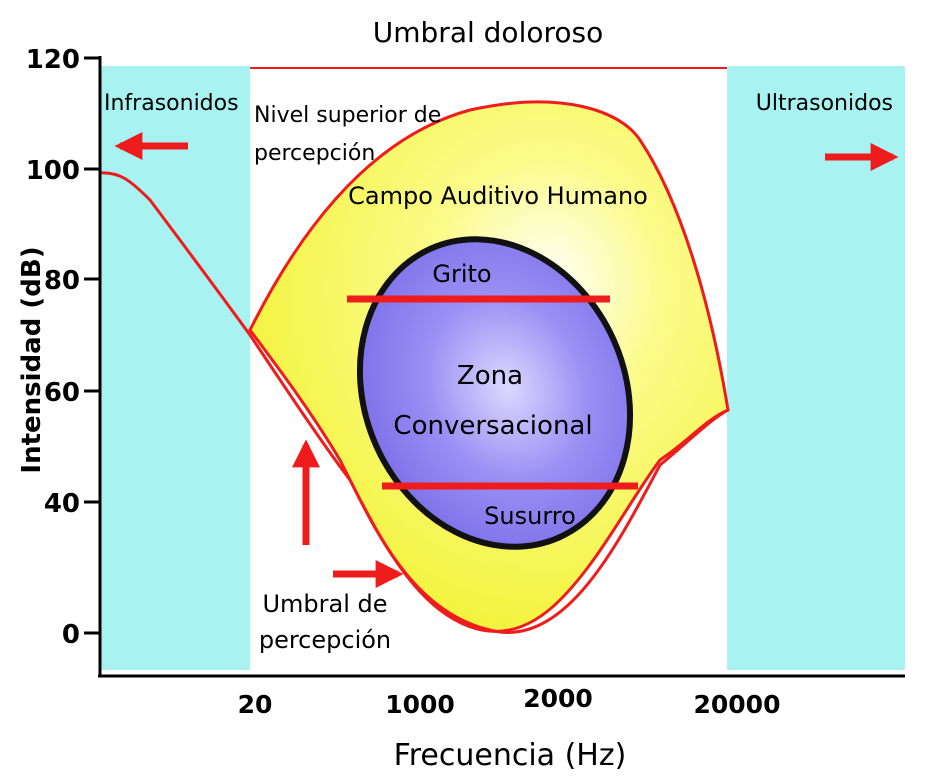 Image resolution: width=925 pixels, height=779 pixels. What do you see at coordinates (324, 604) in the screenshot?
I see `lower-perception-label-line1: Umbral de` at bounding box center [324, 604].